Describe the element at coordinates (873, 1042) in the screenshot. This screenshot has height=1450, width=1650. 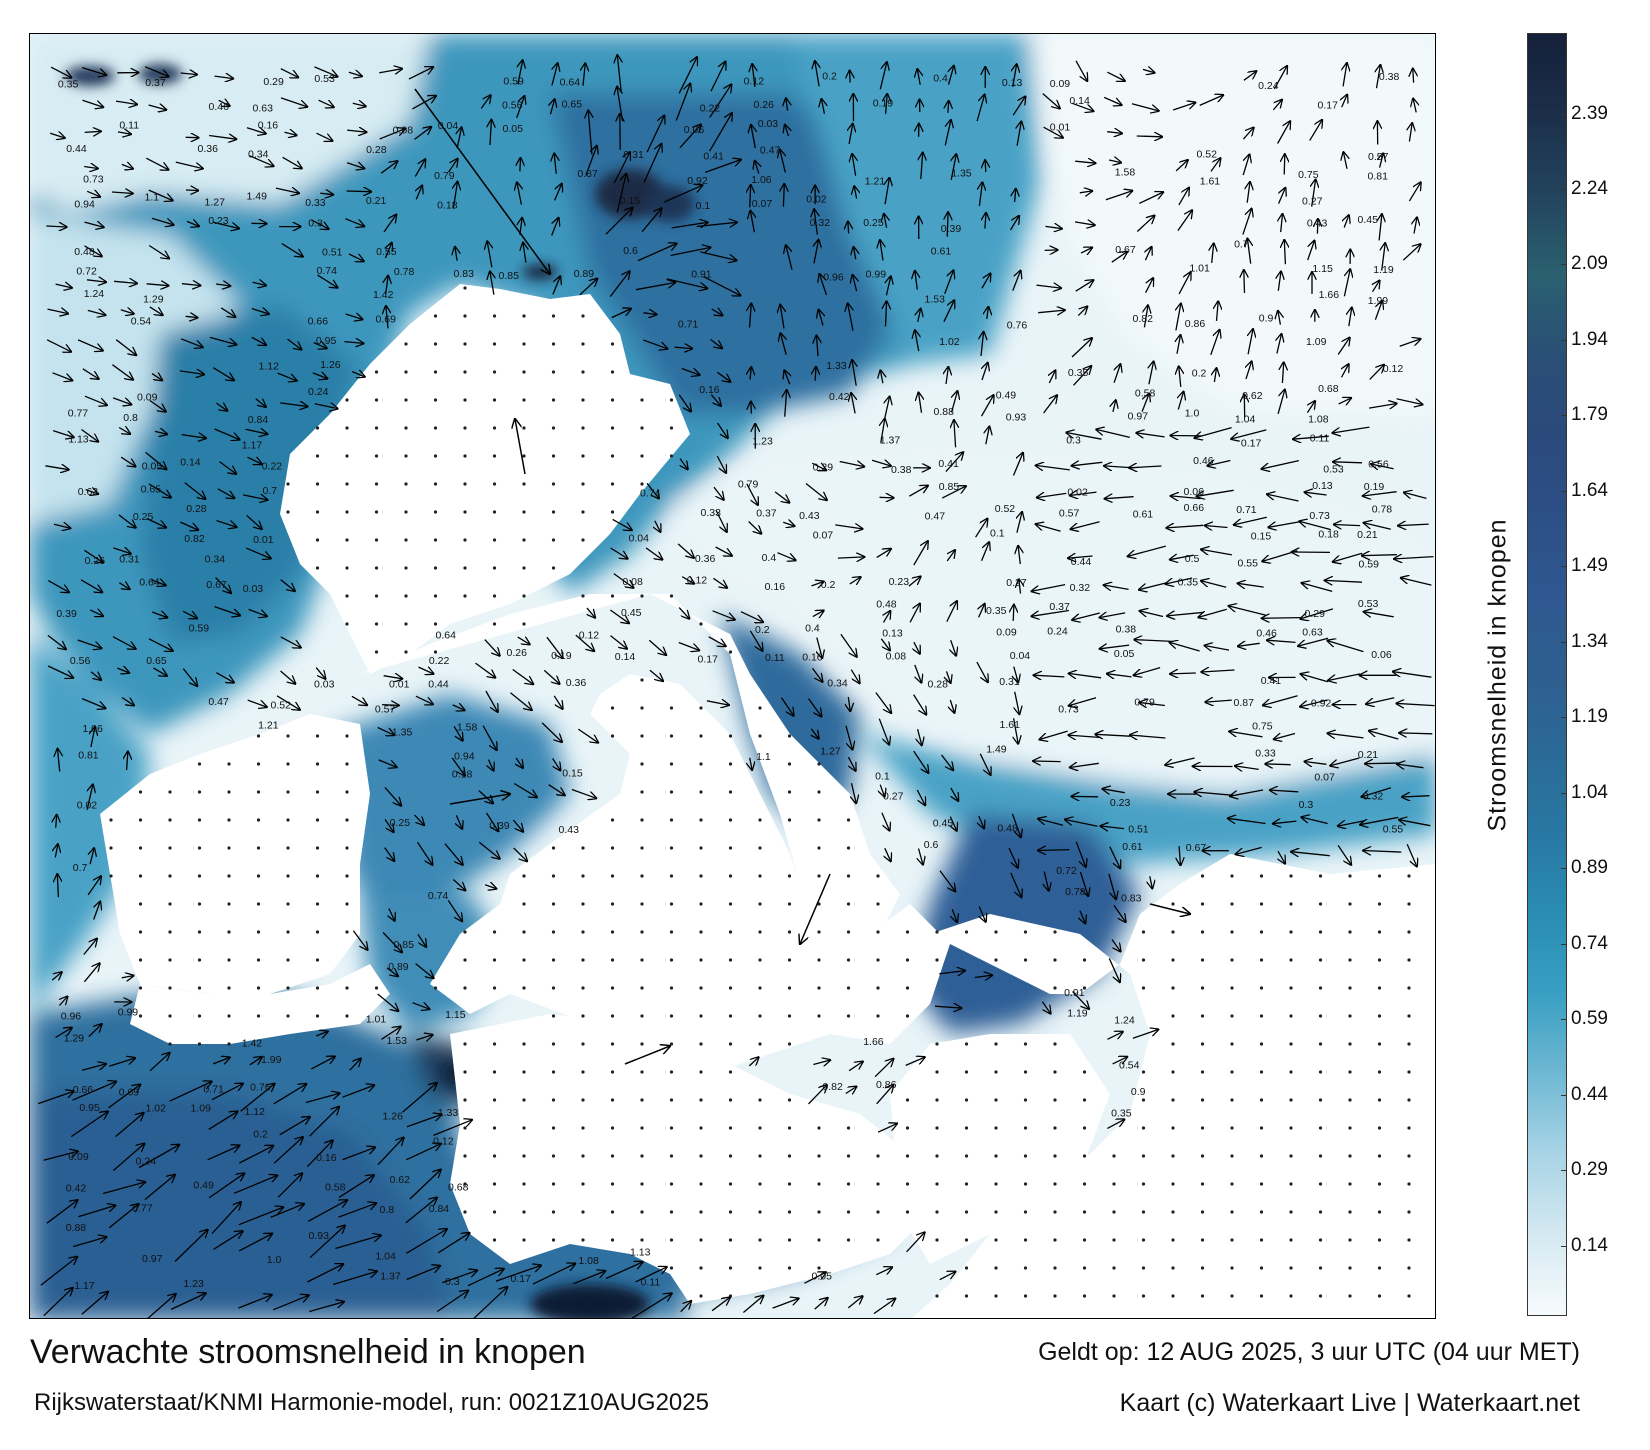
I see `current-value-label: 1.66` at that location.